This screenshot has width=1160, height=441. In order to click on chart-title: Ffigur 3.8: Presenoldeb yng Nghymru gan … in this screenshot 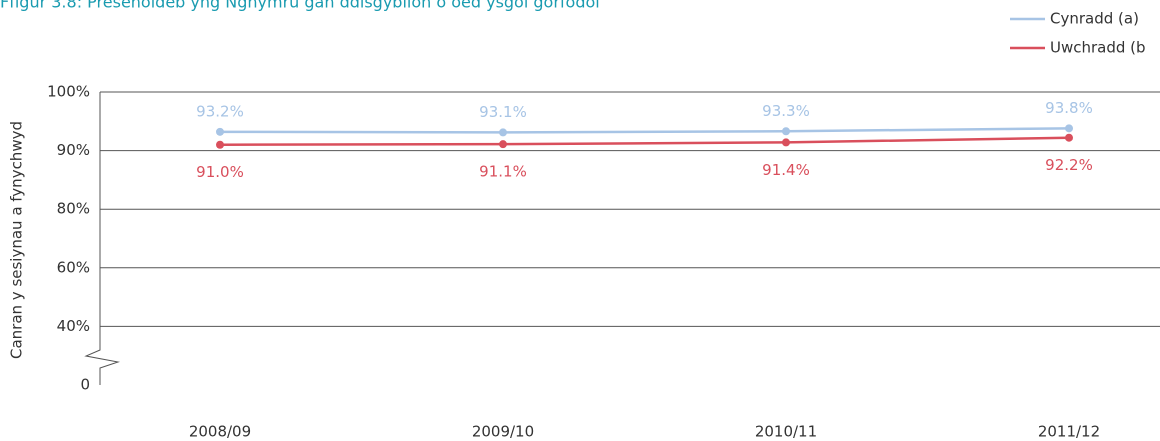, I will do `click(300, 6)`.